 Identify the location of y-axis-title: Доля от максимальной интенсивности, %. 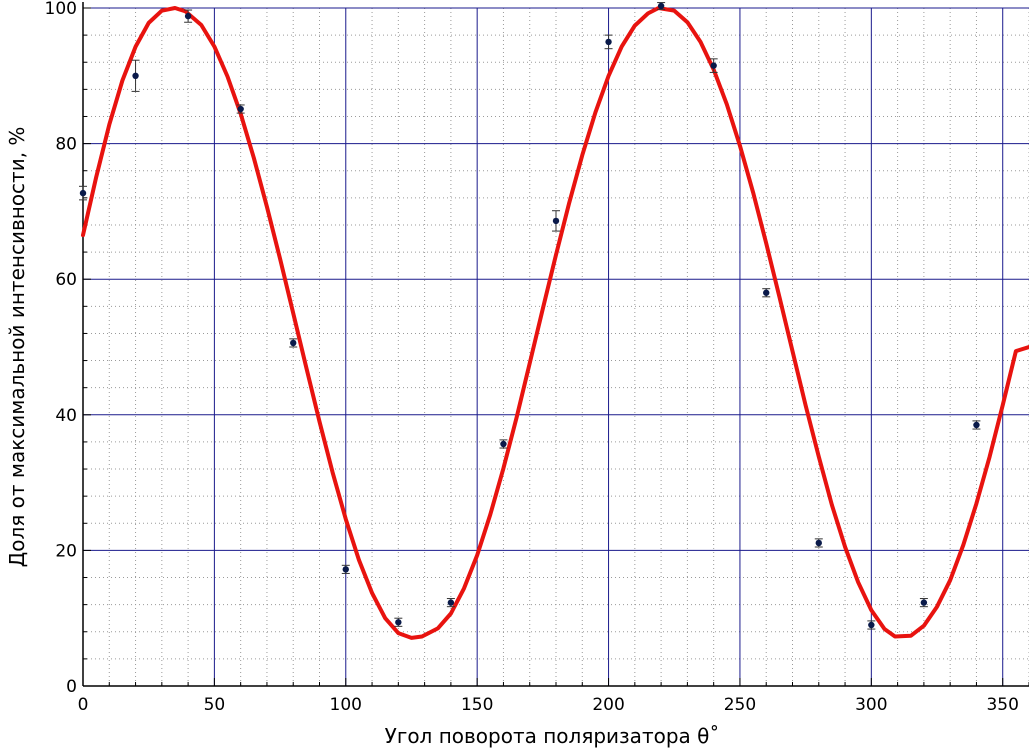
(17, 347).